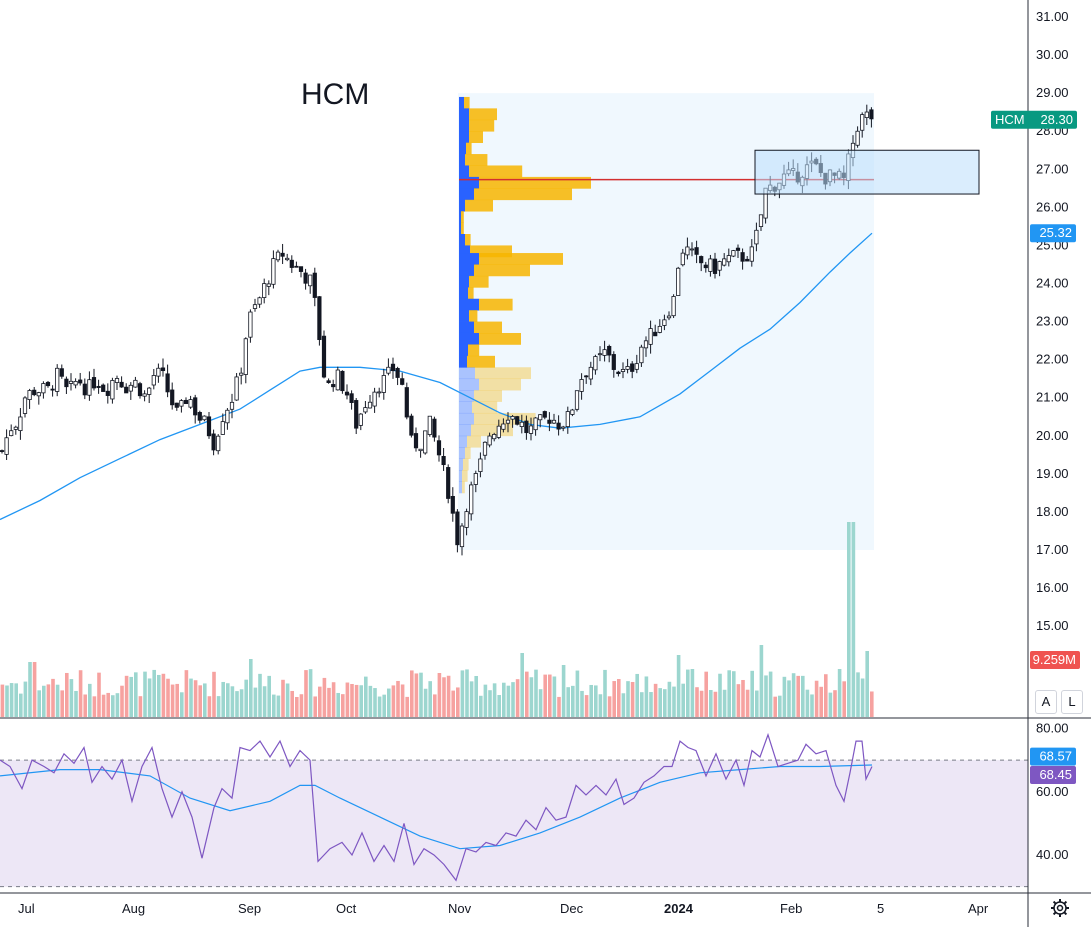 This screenshot has height=927, width=1091. I want to click on rsi-band-background, so click(514, 823).